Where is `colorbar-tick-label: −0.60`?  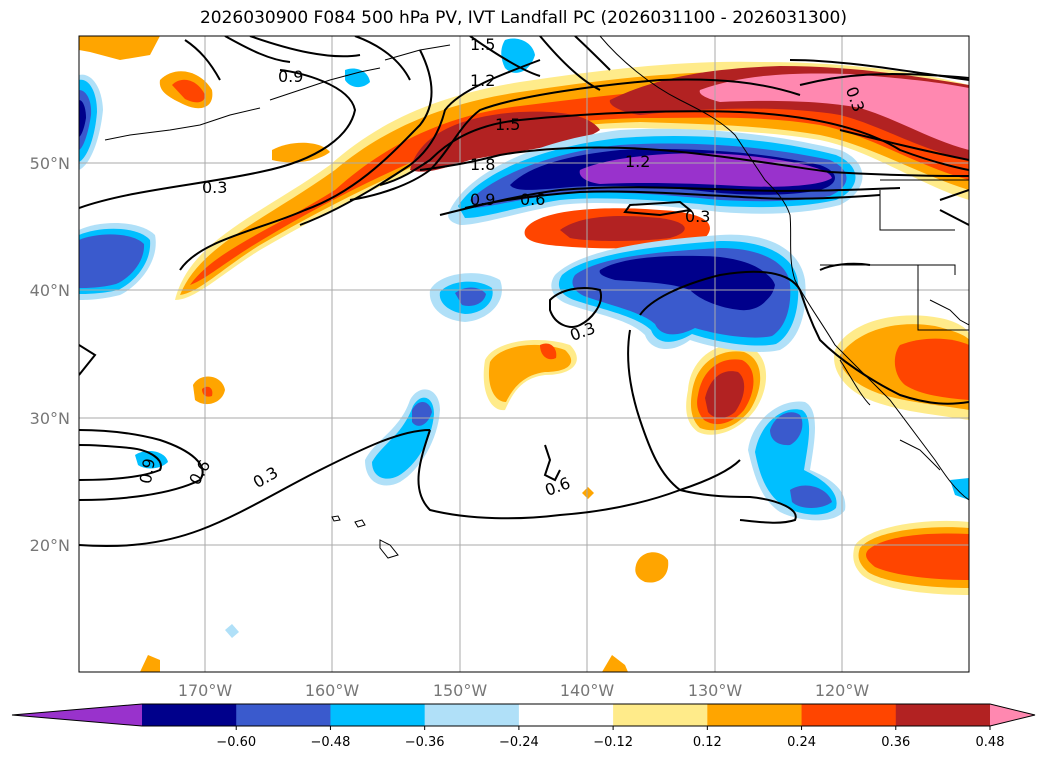
colorbar-tick-label: −0.60 is located at coordinates (236, 742).